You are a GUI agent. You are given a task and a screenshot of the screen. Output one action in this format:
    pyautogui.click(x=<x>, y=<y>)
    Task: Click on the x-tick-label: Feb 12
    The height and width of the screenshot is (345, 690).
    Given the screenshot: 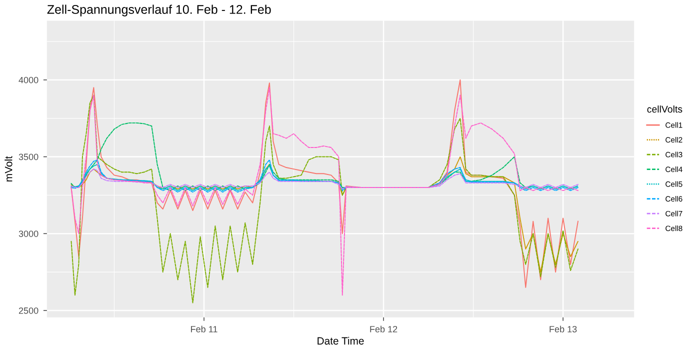 What is the action you would take?
    pyautogui.click(x=384, y=329)
    